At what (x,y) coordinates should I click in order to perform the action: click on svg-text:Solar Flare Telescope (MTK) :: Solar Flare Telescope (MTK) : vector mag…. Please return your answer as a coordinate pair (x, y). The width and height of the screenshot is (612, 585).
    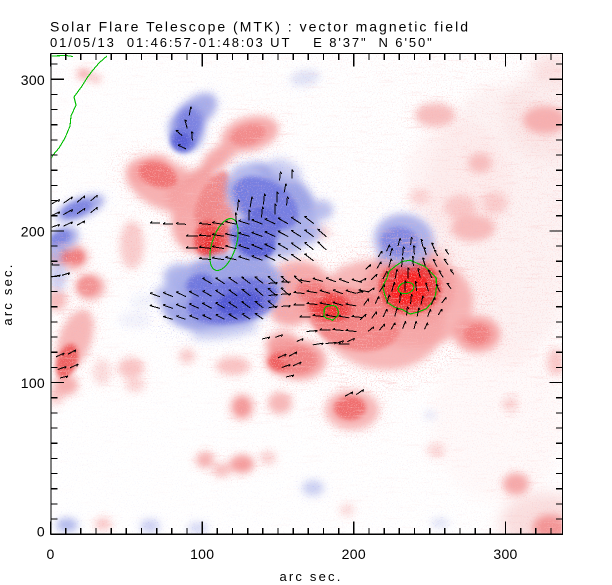
    Looking at the image, I should click on (260, 27).